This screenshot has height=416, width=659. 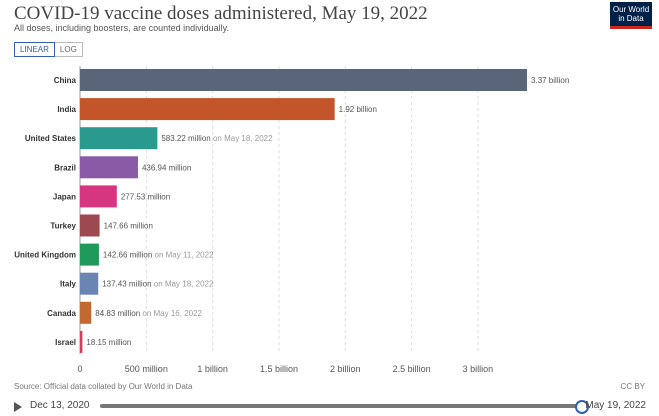 I want to click on timeline: Dec 13, 2020 May 19, 2022, so click(x=330, y=406).